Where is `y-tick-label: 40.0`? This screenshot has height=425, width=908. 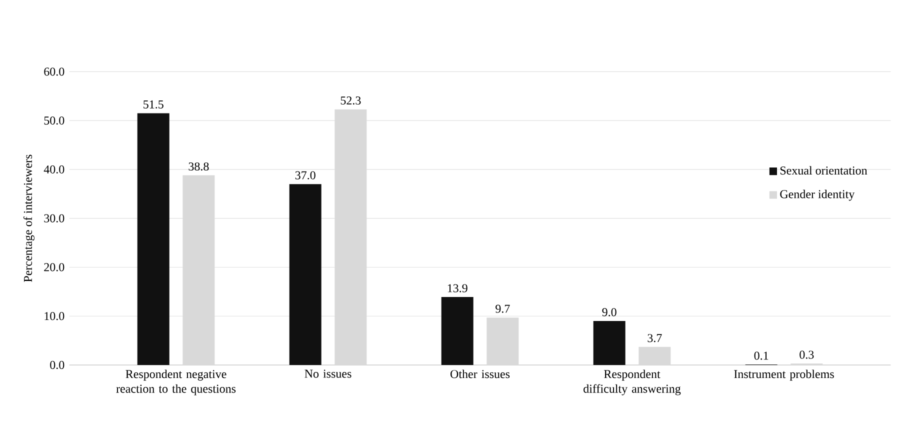 y-tick-label: 40.0 is located at coordinates (54, 169).